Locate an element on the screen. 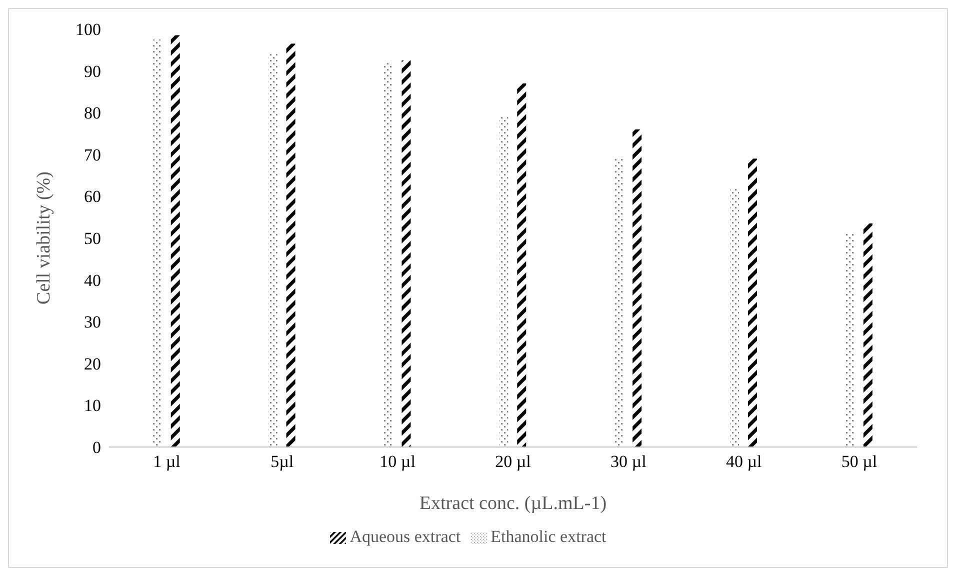  y-tick-label: 60 is located at coordinates (92, 196).